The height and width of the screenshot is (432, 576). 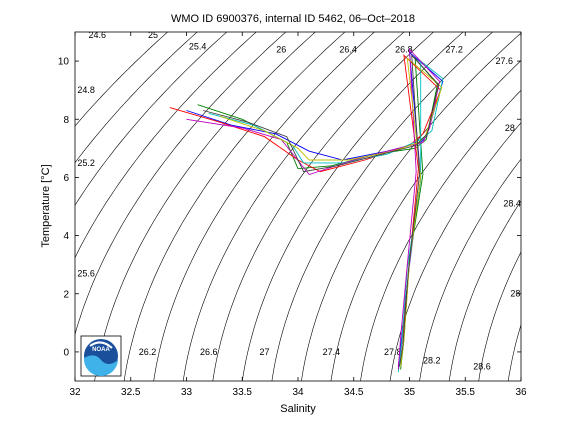 I want to click on x-axis-label: Salinity, so click(x=298, y=409).